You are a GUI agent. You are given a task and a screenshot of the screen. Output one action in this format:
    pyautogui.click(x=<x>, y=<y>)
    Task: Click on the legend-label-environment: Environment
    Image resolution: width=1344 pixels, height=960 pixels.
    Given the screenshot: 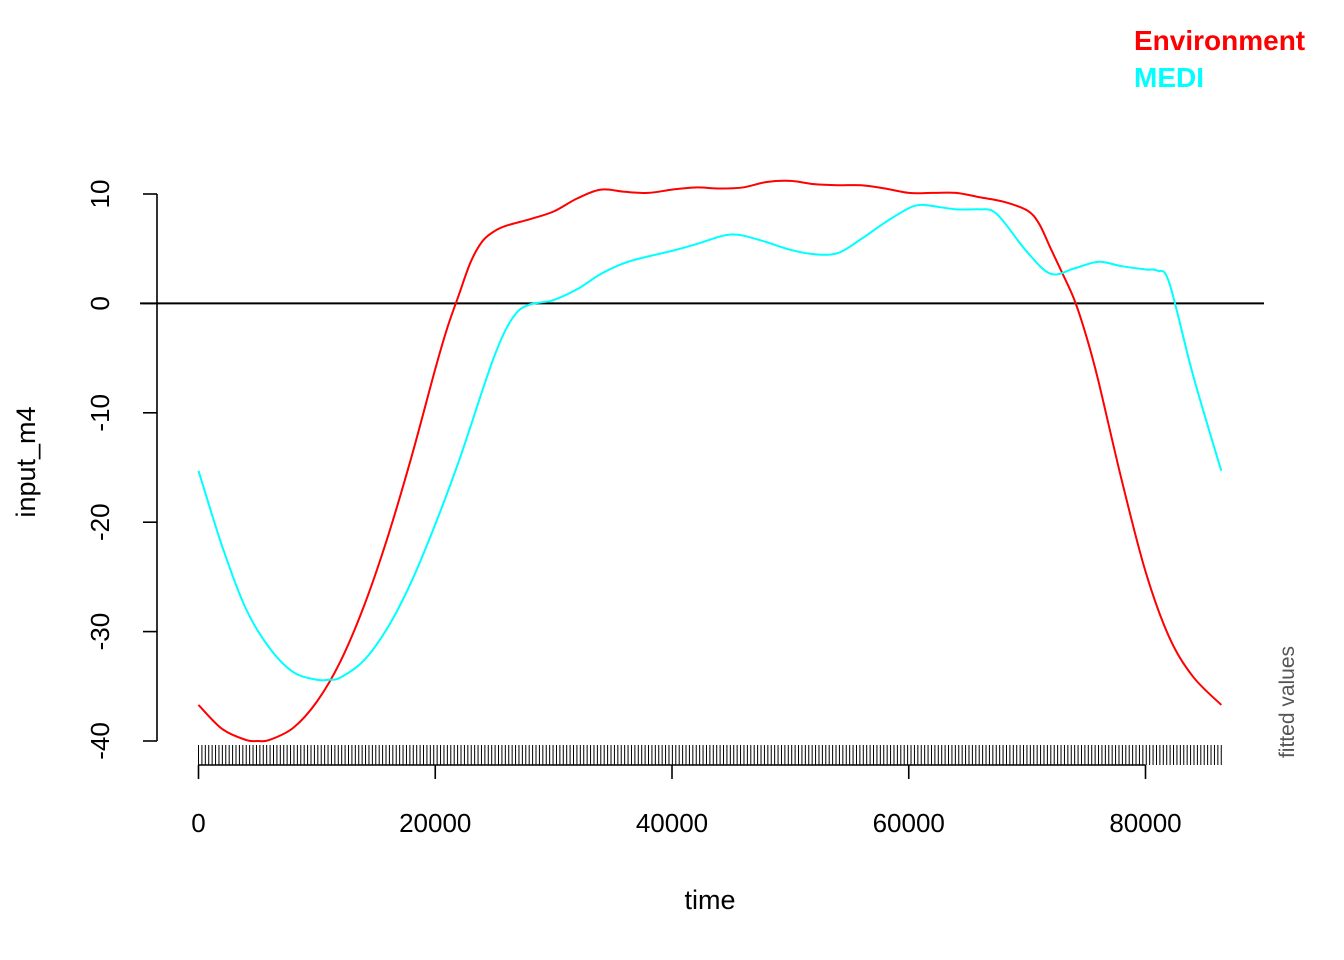 What is the action you would take?
    pyautogui.click(x=1219, y=40)
    